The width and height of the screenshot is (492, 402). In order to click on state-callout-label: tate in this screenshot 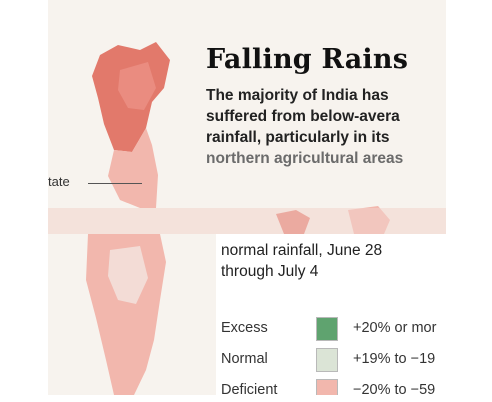, I will do `click(59, 181)`.